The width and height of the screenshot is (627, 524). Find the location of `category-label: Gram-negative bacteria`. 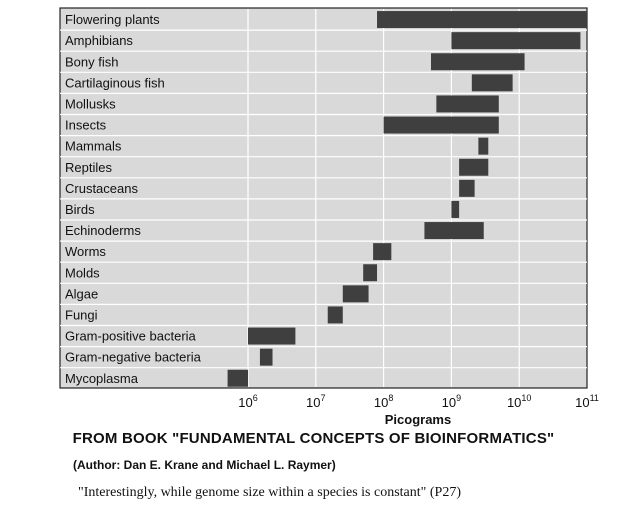

category-label: Gram-negative bacteria is located at coordinates (133, 357).